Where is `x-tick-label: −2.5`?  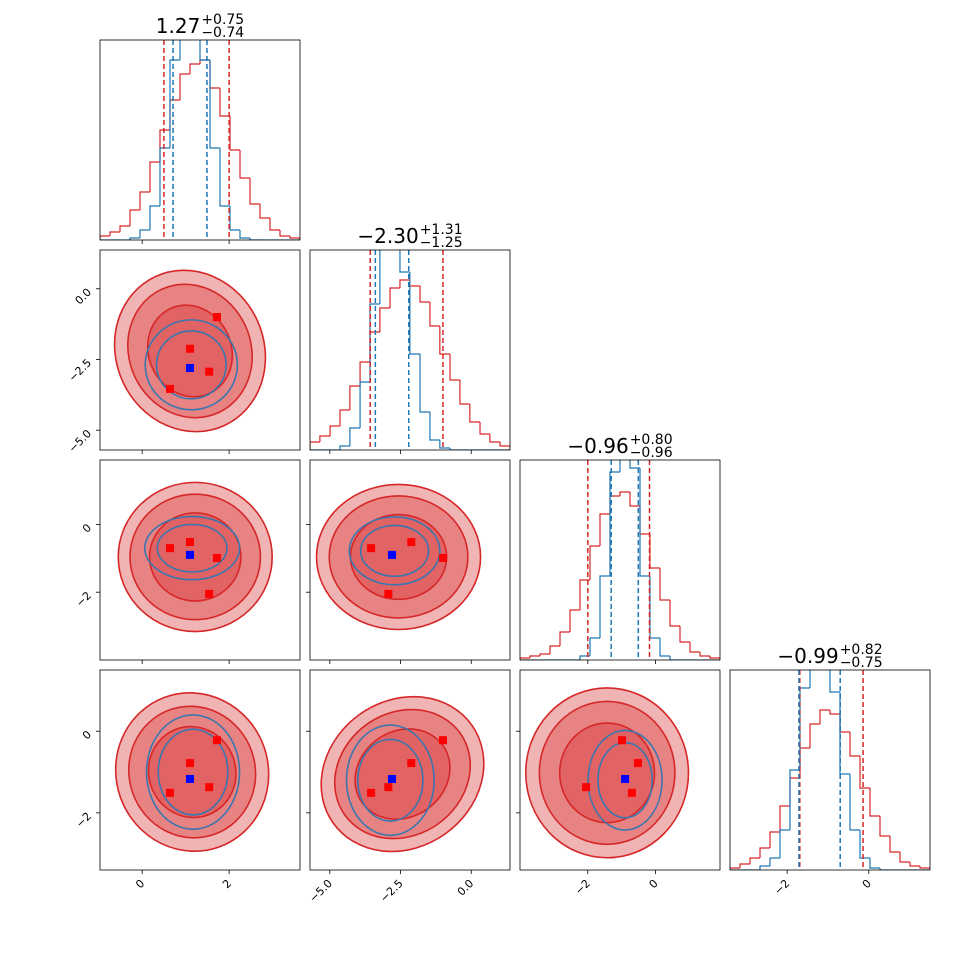
x-tick-label: −2.5 is located at coordinates (392, 891).